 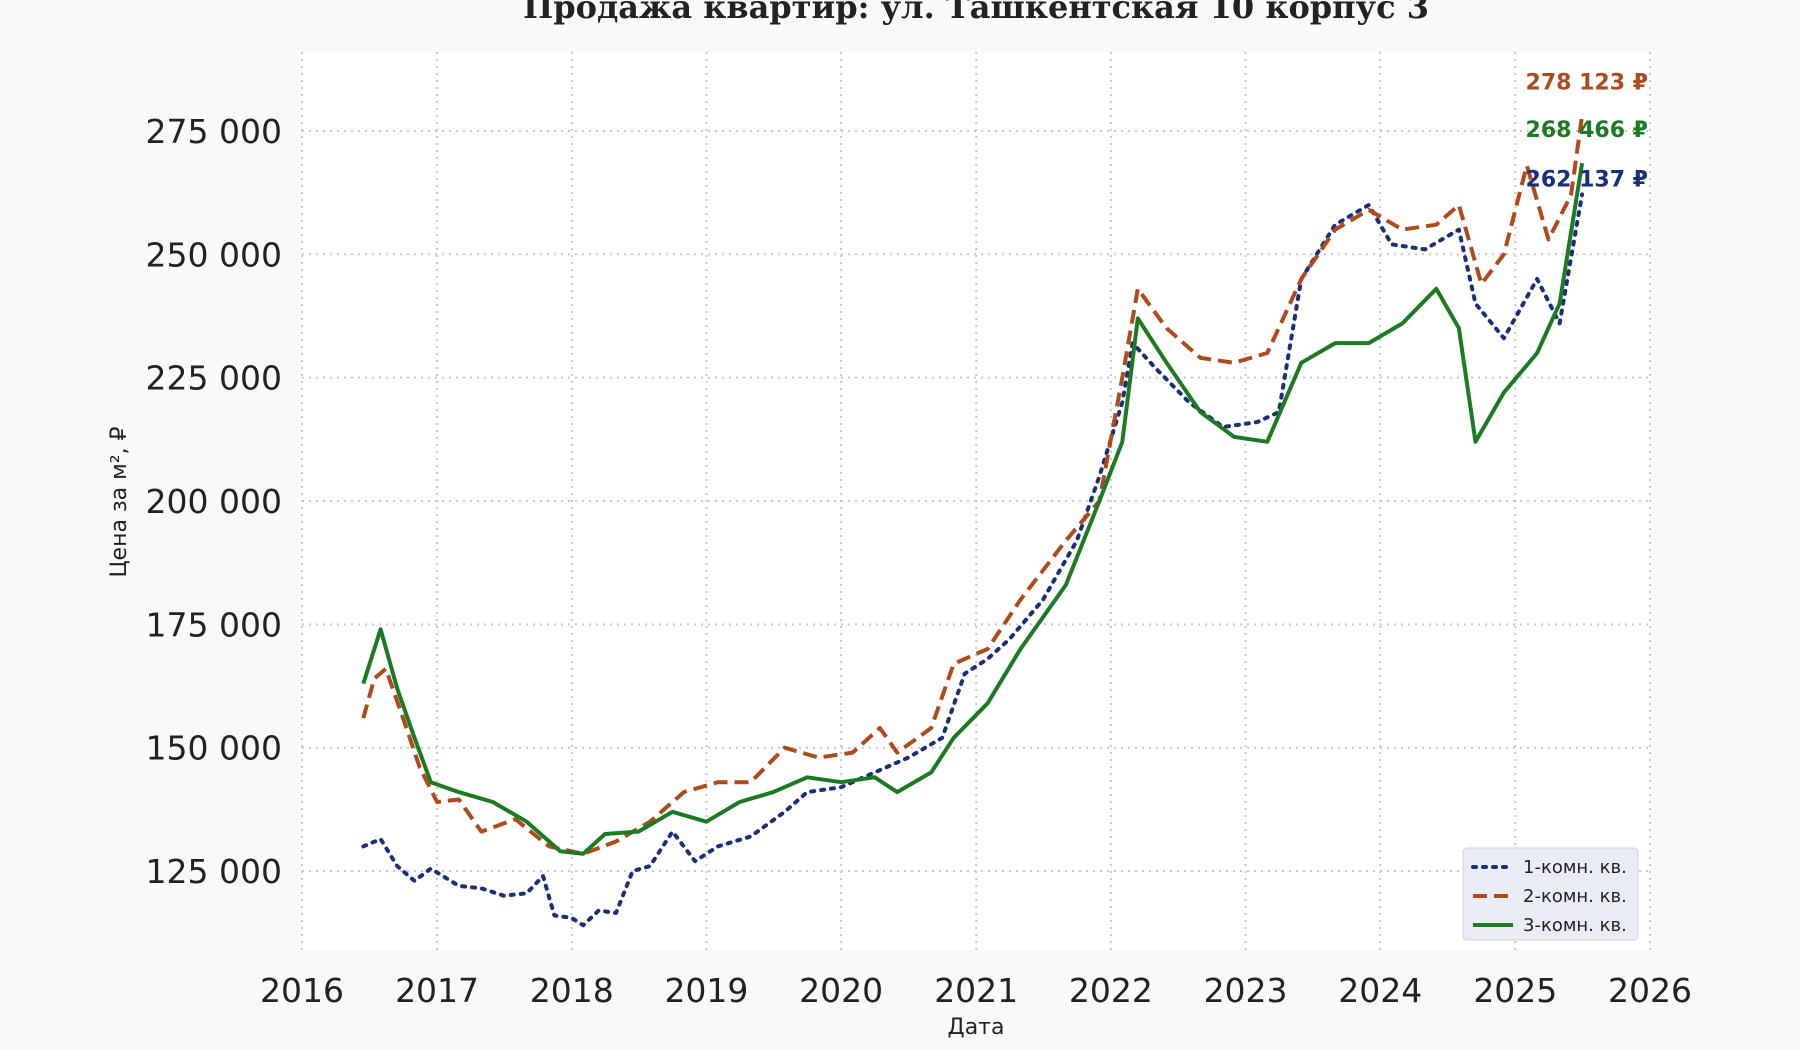 I want to click on series-end-label-3: 268 466 ₽, so click(x=1587, y=130).